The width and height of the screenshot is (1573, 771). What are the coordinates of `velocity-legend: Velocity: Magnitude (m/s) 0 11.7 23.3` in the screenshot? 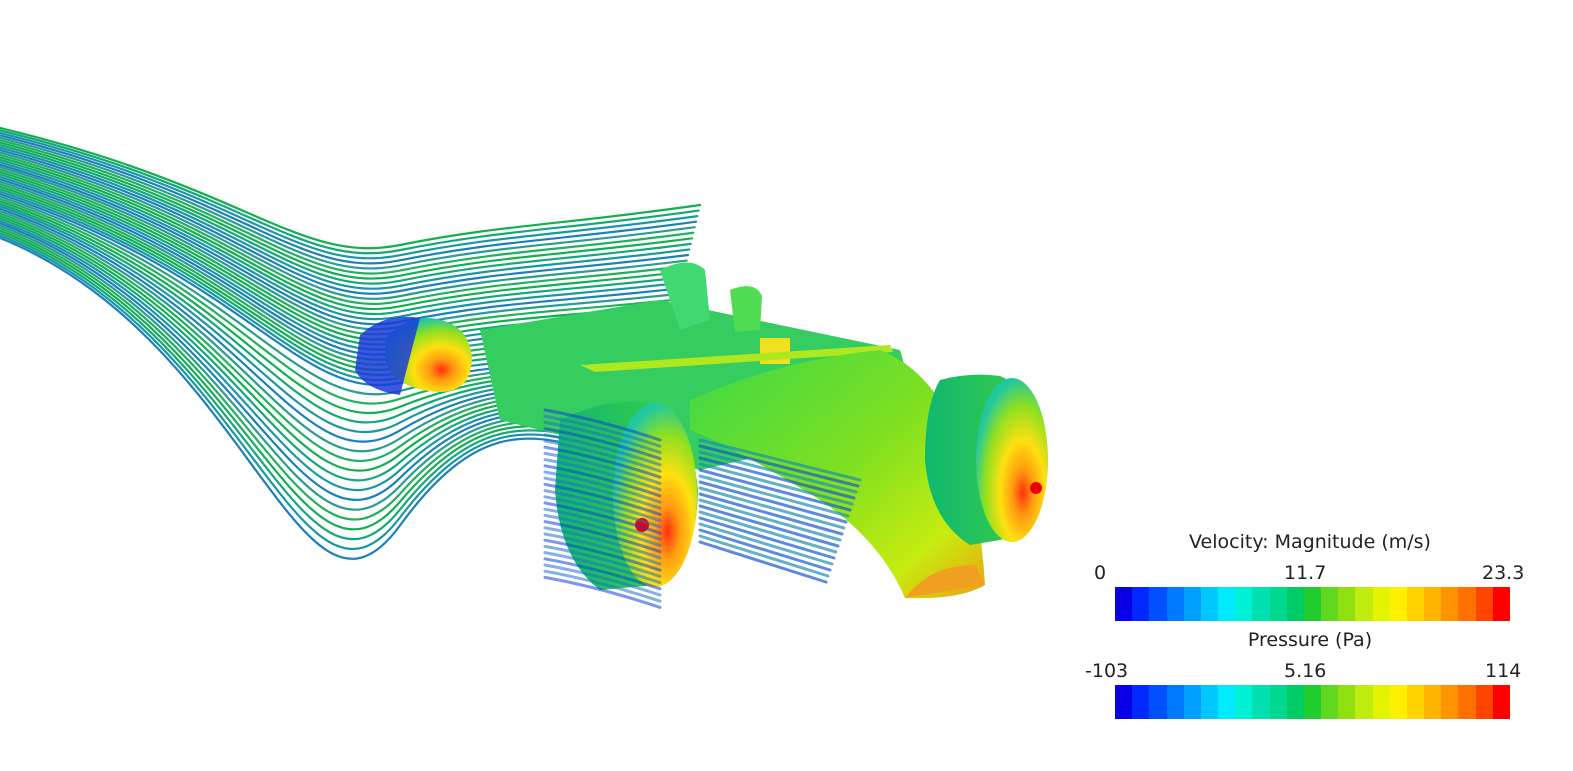 It's located at (1310, 578).